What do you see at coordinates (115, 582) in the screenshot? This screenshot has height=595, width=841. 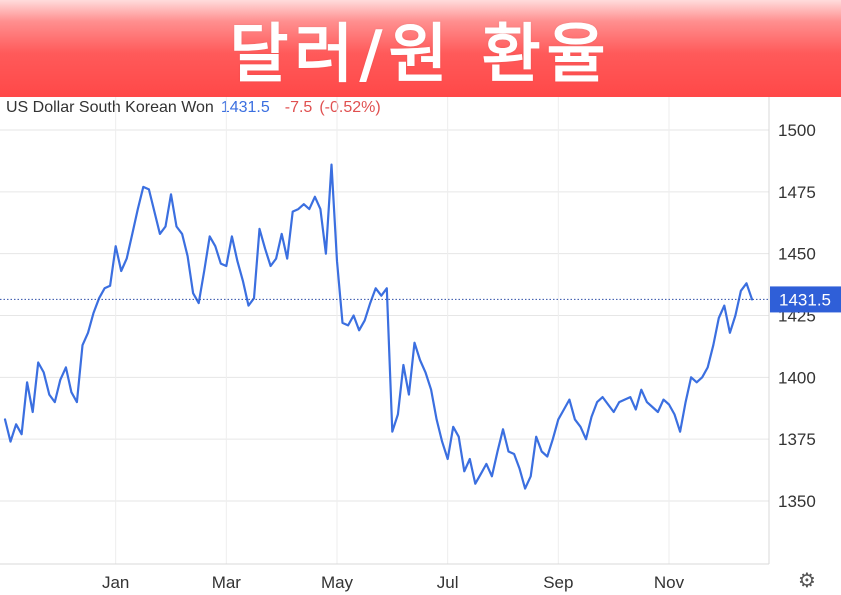 I see `x-tick-label: Jan` at bounding box center [115, 582].